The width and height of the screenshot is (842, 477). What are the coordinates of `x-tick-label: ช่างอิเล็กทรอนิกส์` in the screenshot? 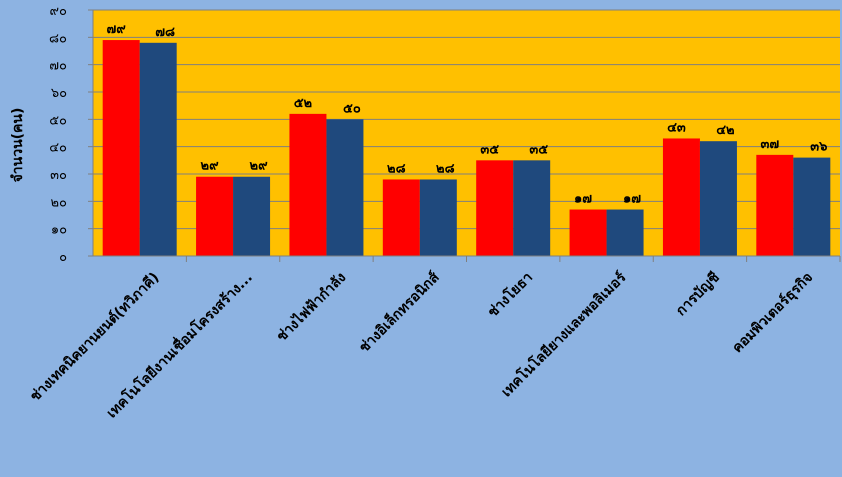 It's located at (399, 312).